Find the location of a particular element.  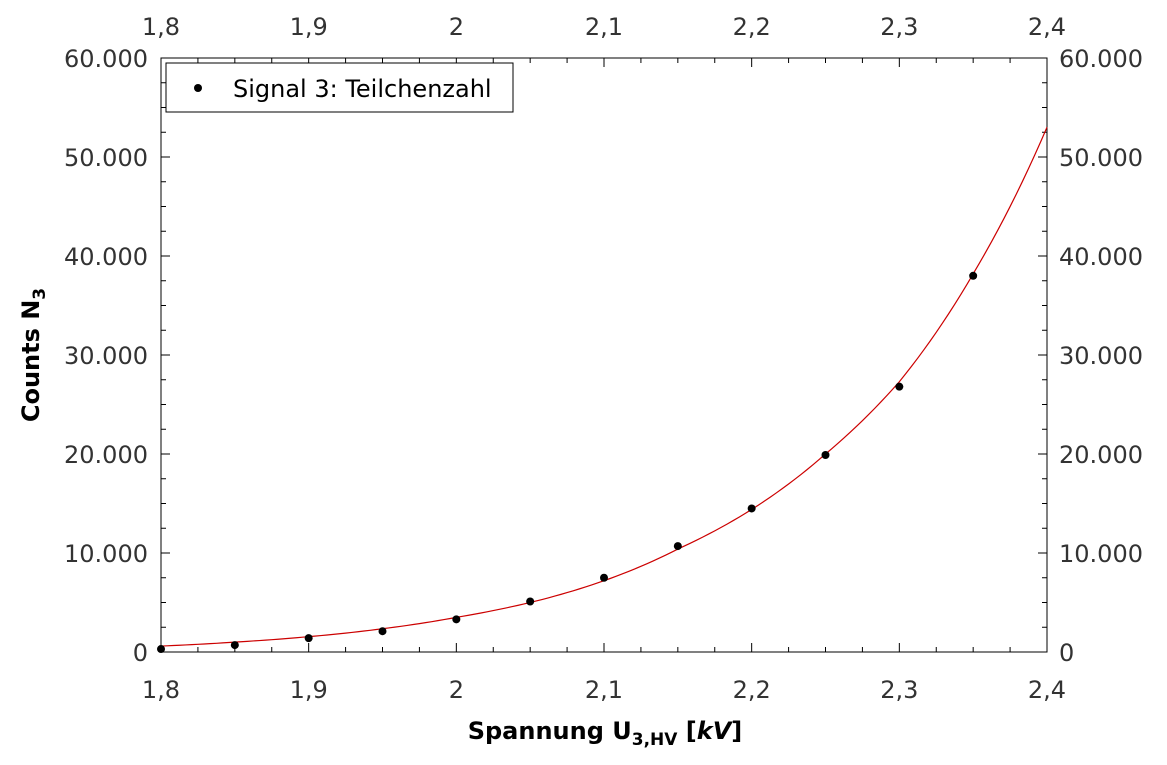

x-tick-label-bottom: 1,9 is located at coordinates (309, 690).